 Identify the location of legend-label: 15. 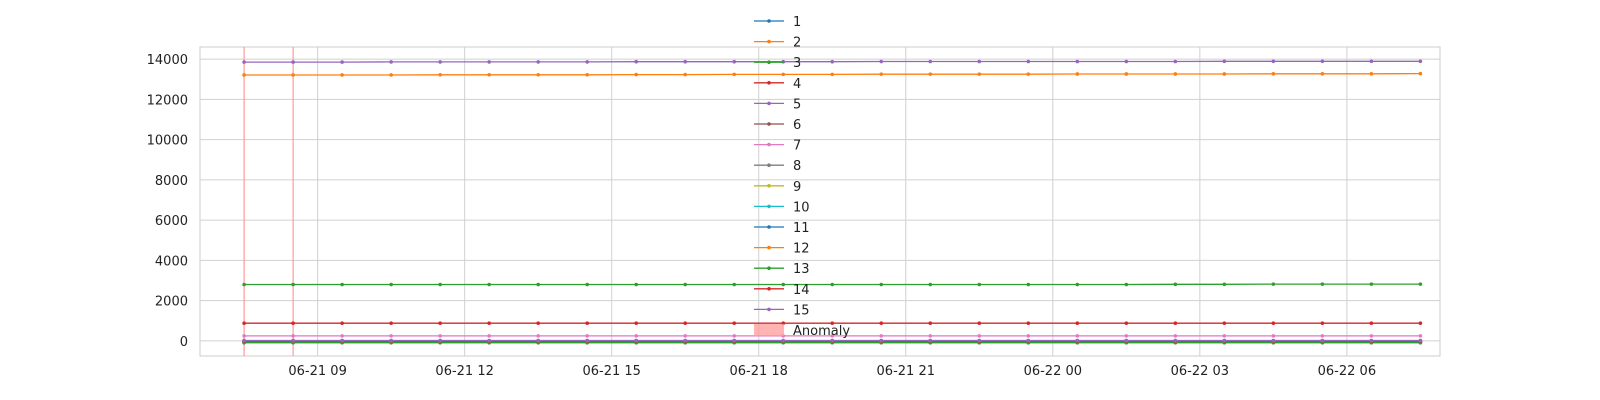
(801, 310).